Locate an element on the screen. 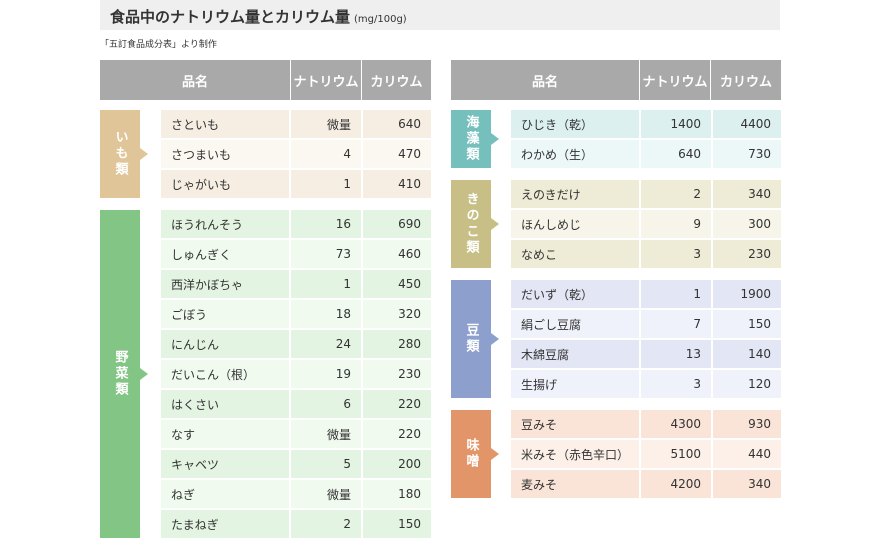 This screenshot has width=880, height=550. cell-name: 麦みそ is located at coordinates (575, 484).